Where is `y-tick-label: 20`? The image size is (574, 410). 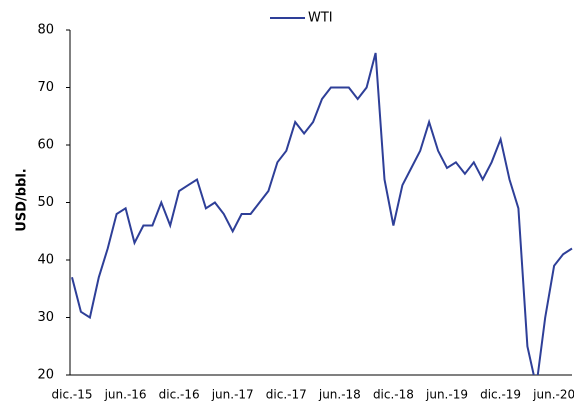 y-tick-label: 20 is located at coordinates (45, 375).